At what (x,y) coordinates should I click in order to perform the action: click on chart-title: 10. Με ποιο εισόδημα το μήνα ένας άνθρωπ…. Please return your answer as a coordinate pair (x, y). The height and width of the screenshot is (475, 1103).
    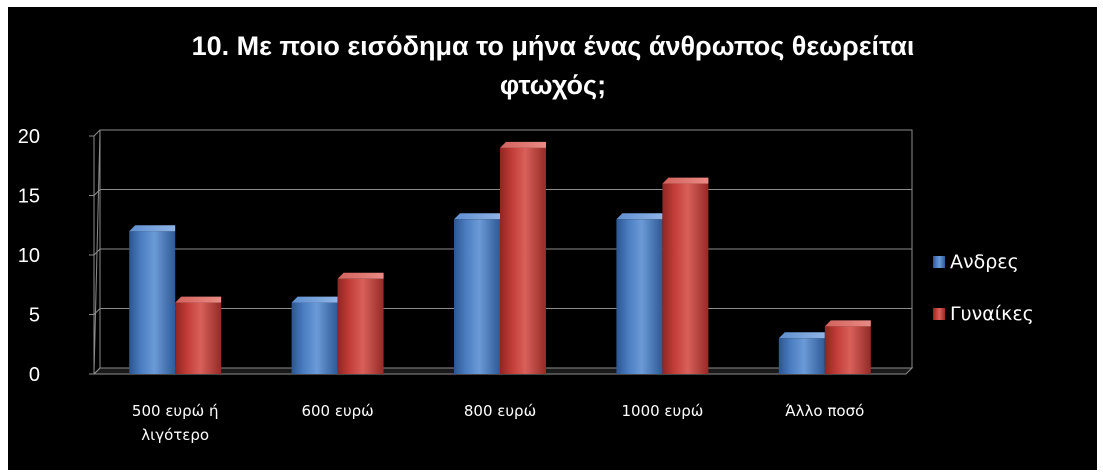
    Looking at the image, I should click on (553, 65).